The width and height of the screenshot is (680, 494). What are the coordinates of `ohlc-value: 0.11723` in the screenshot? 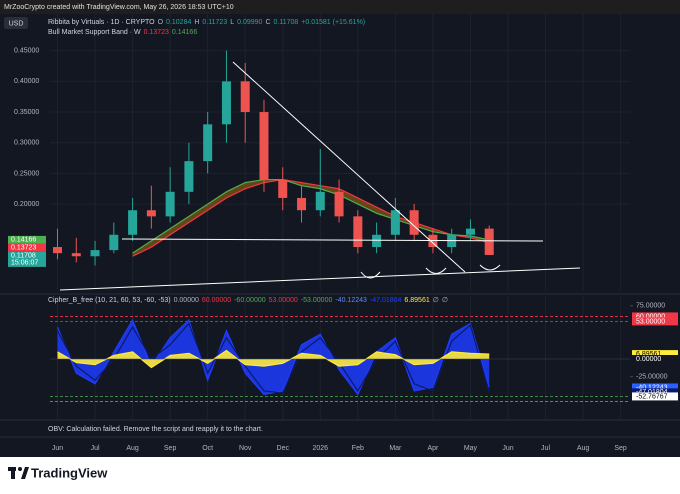 It's located at (214, 22).